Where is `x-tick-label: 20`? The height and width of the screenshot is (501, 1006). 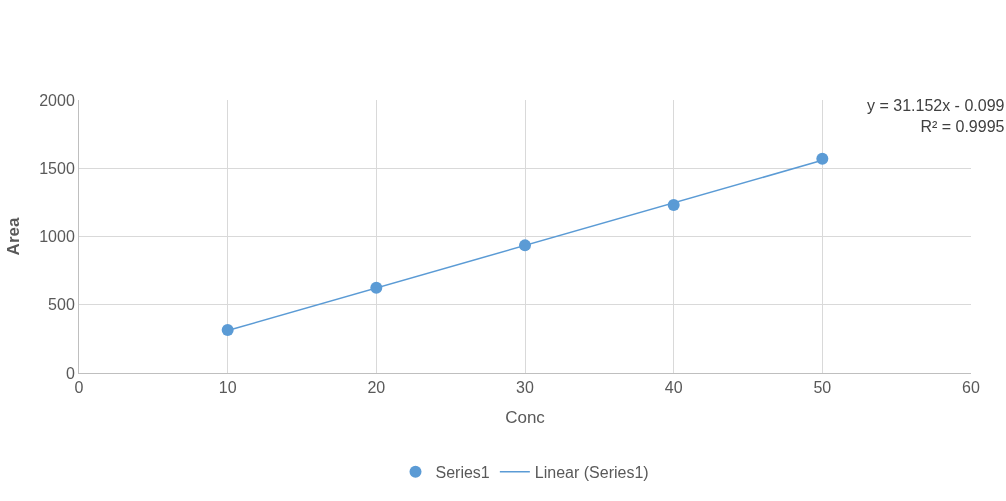
x-tick-label: 20 is located at coordinates (376, 388).